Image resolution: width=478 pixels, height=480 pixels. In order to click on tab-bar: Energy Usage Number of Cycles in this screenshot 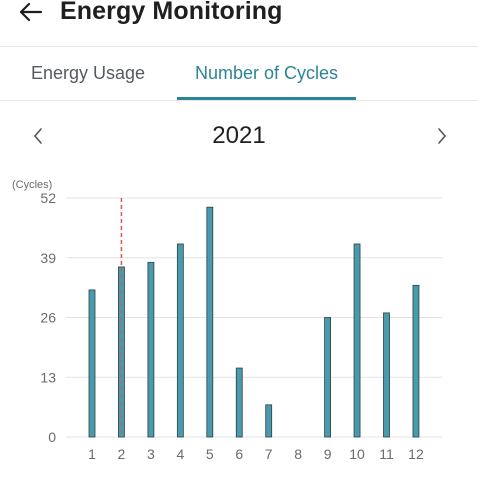, I will do `click(239, 74)`.